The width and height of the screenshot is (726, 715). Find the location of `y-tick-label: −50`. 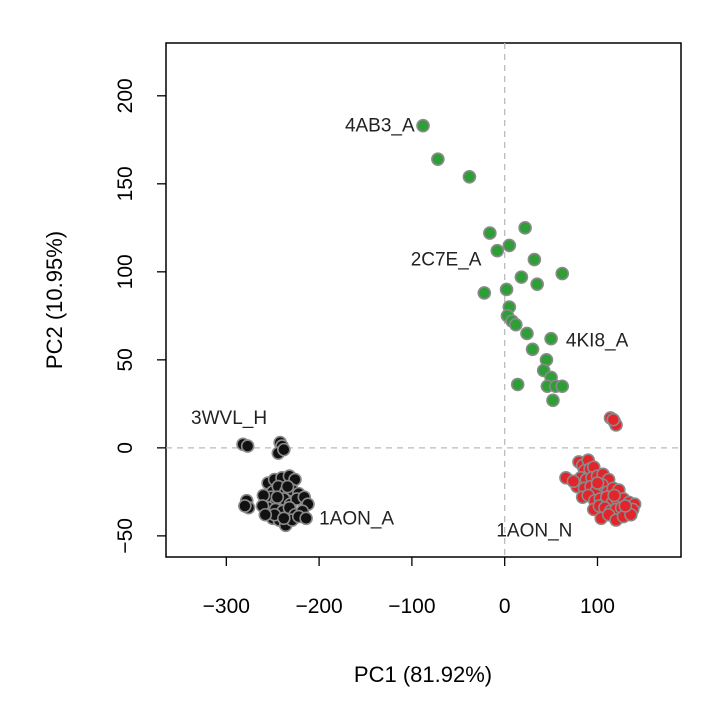

y-tick-label: −50 is located at coordinates (125, 536).